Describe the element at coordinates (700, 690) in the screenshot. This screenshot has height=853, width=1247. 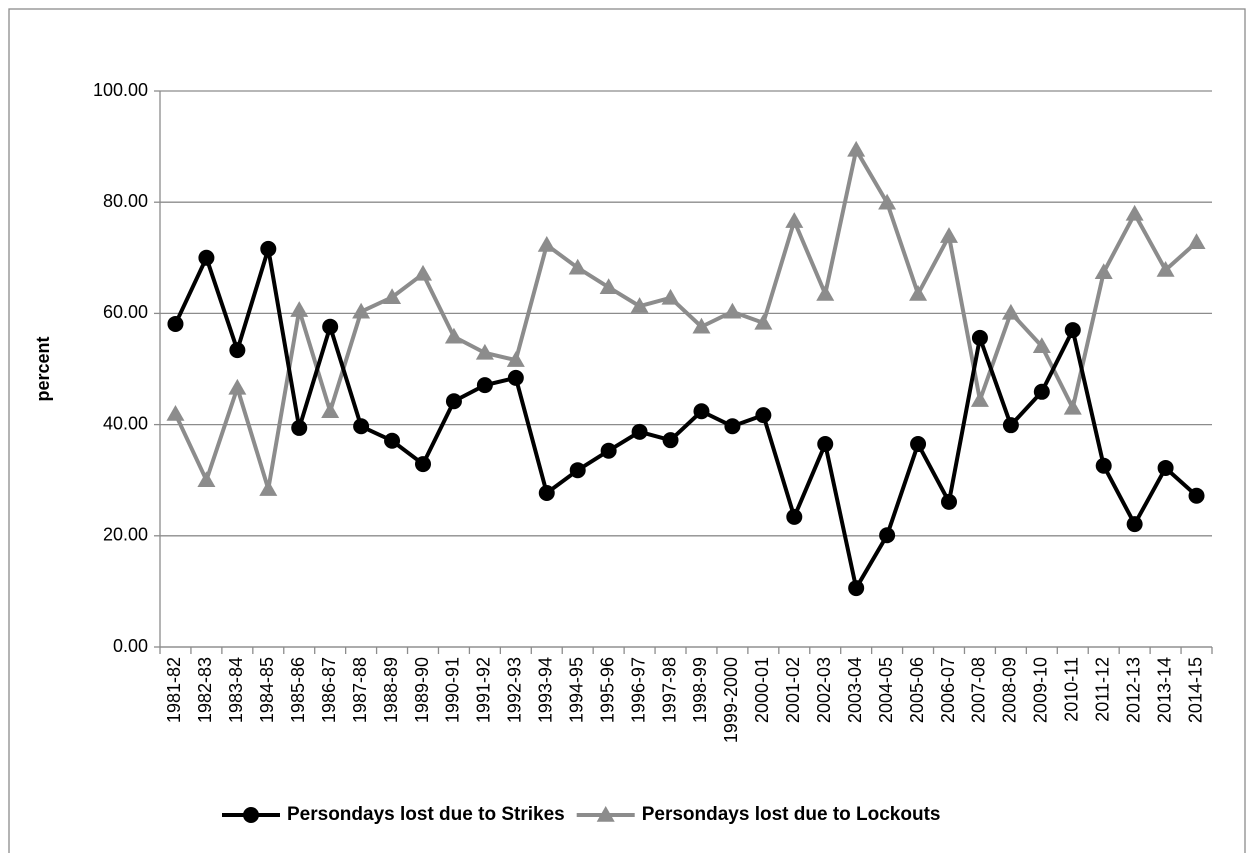
I see `x-tick-label: 1998-99` at that location.